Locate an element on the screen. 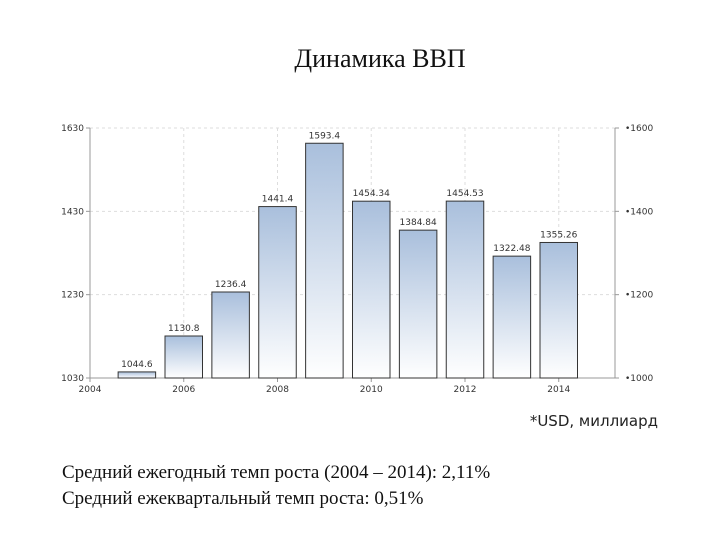 Image resolution: width=720 pixels, height=540 pixels. bar-value-label: 1236.4 is located at coordinates (231, 285).